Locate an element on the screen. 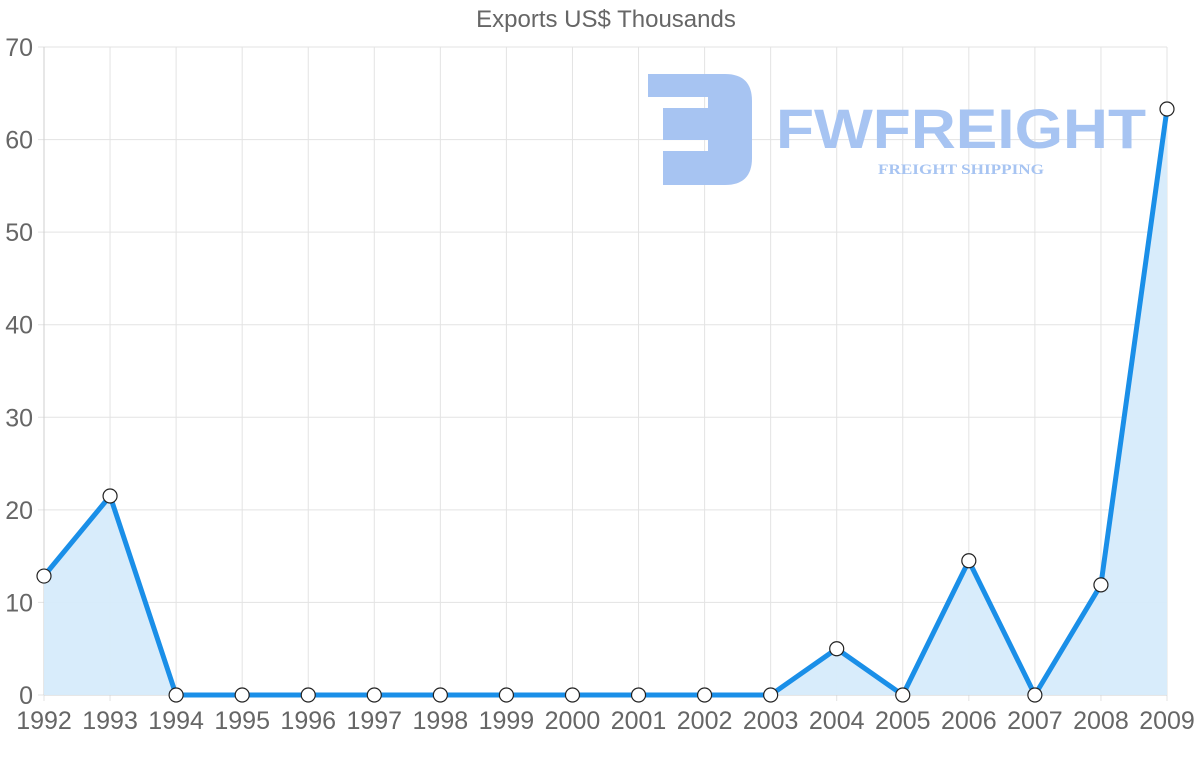 The width and height of the screenshot is (1200, 763). x-tick-label: 1994 is located at coordinates (176, 721).